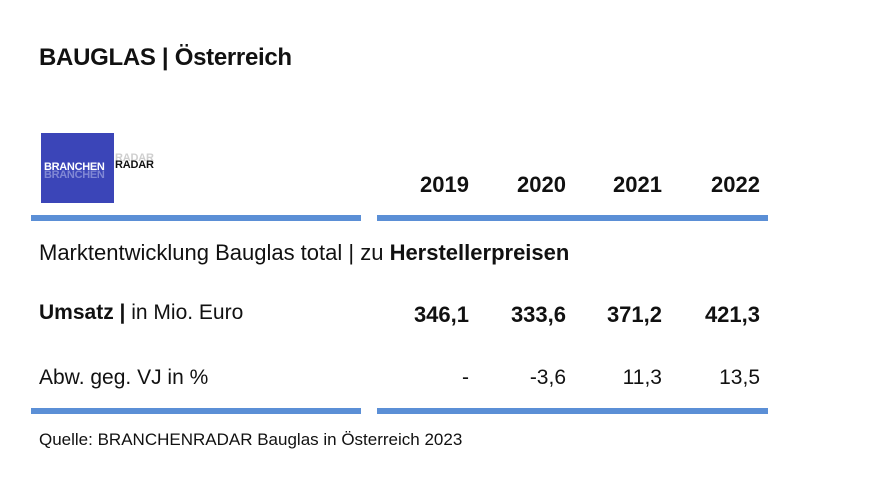 Image resolution: width=872 pixels, height=501 pixels. What do you see at coordinates (165, 57) in the screenshot?
I see `page-title: BAUGLAS | Österreich` at bounding box center [165, 57].